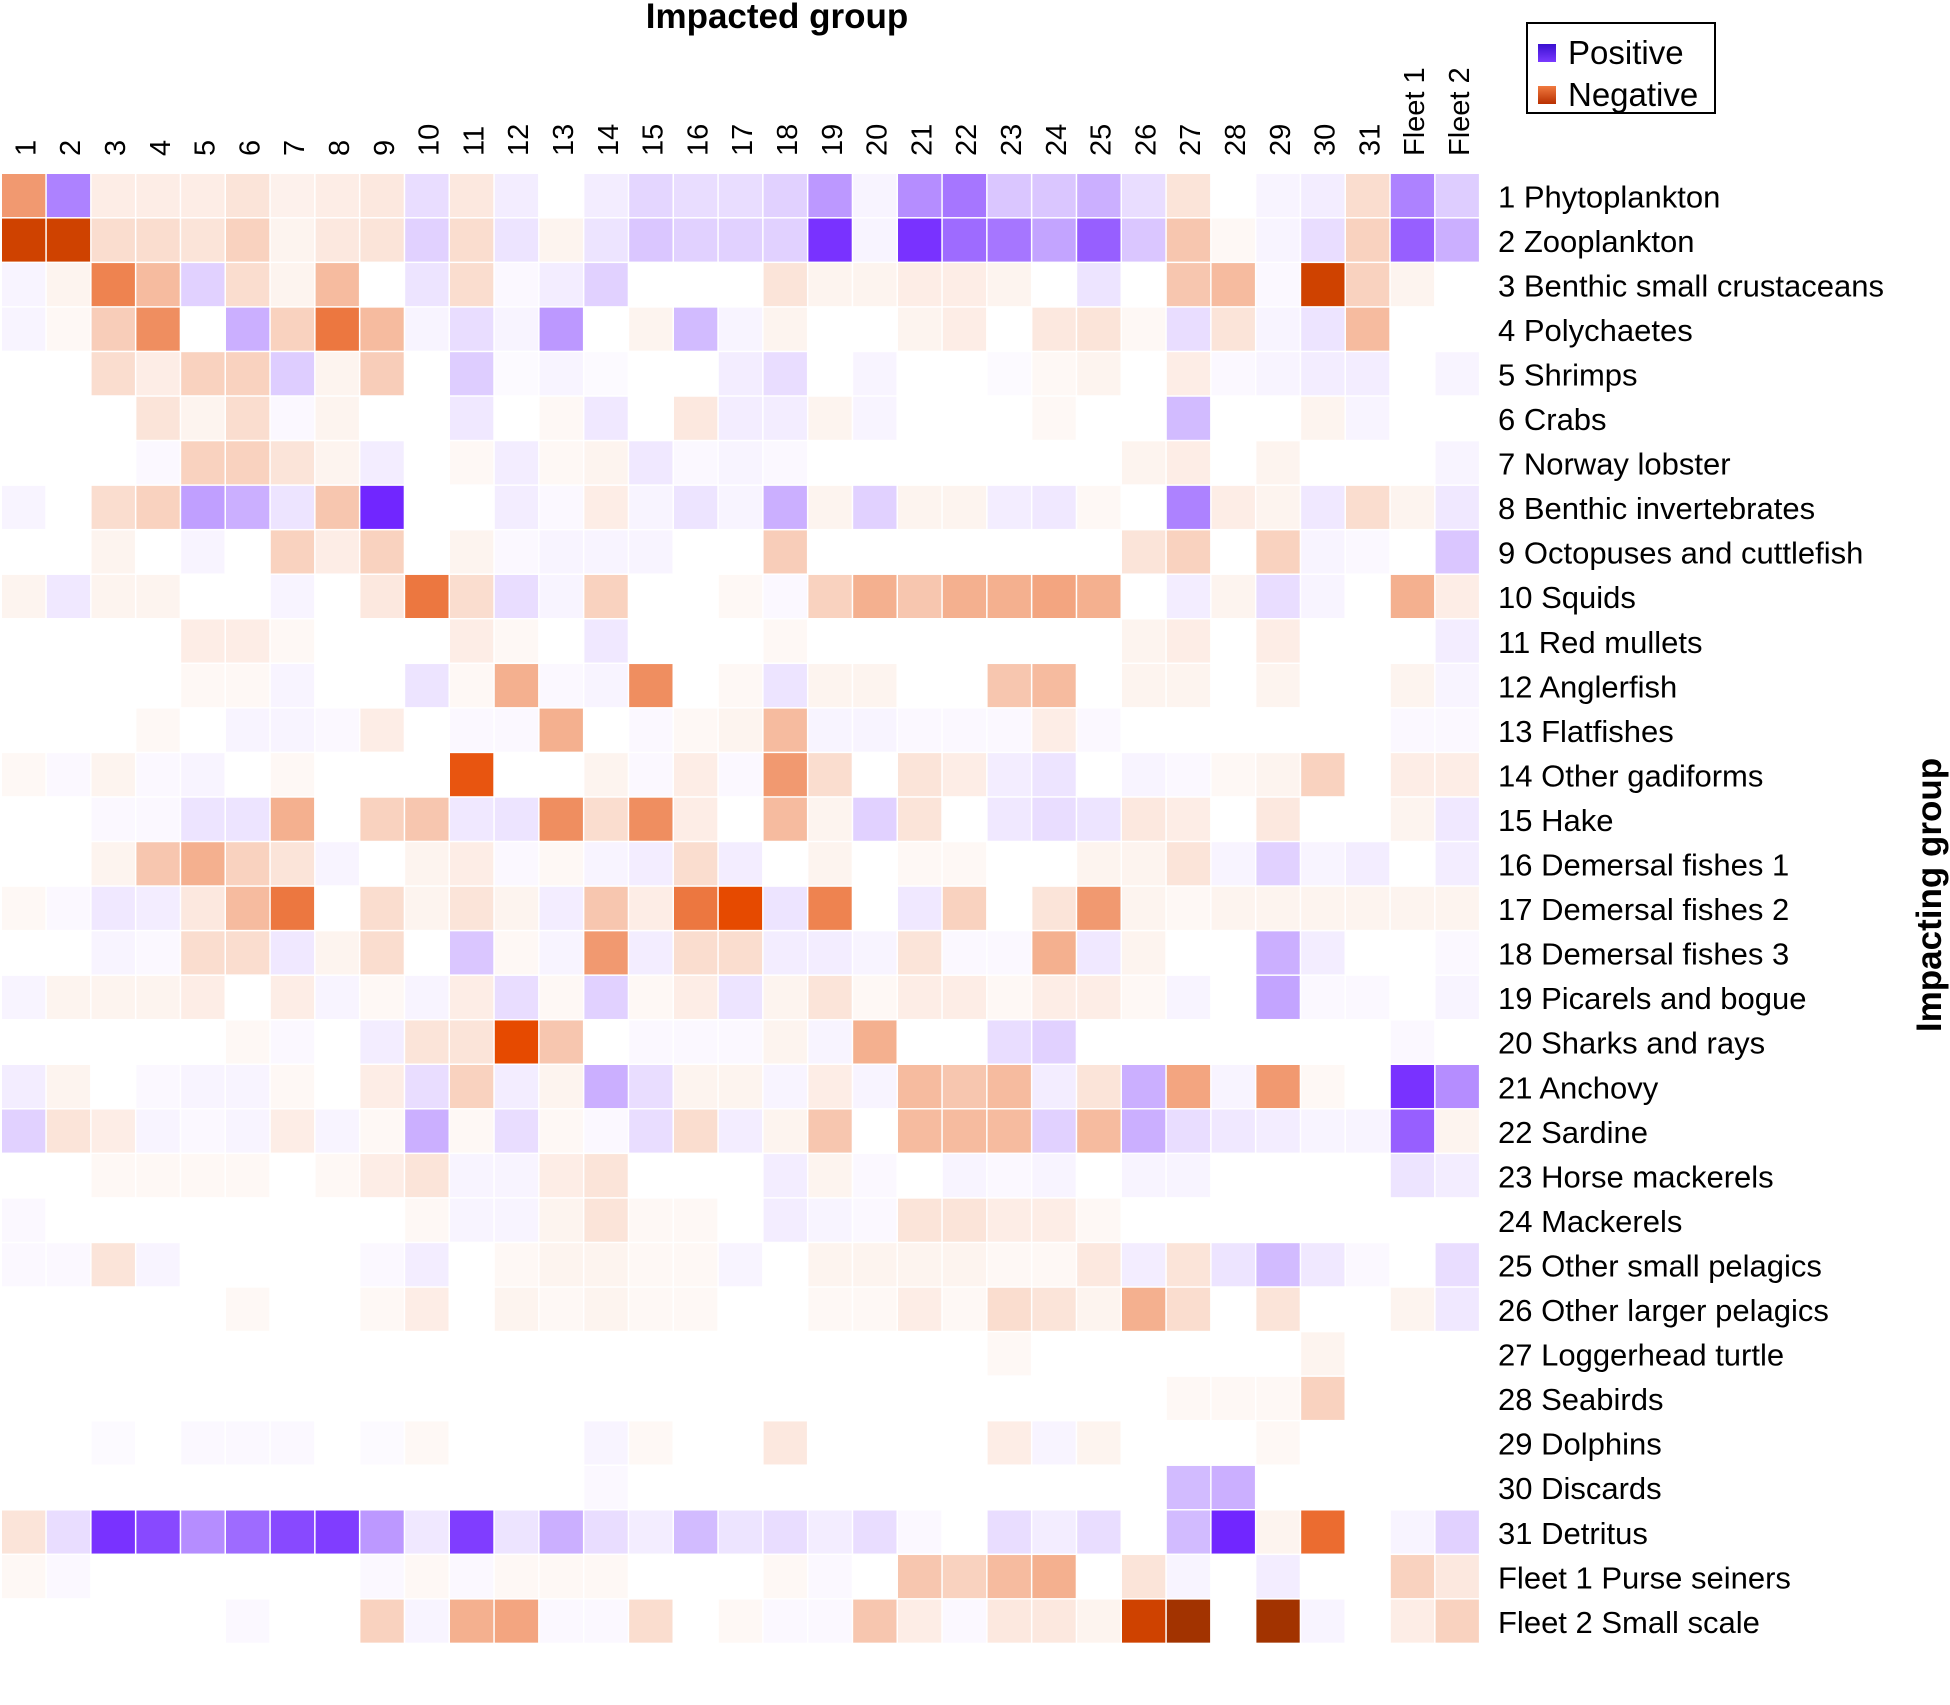 Image resolution: width=1950 pixels, height=1705 pixels. Describe the element at coordinates (654, 140) in the screenshot. I see `column-label: 15` at that location.